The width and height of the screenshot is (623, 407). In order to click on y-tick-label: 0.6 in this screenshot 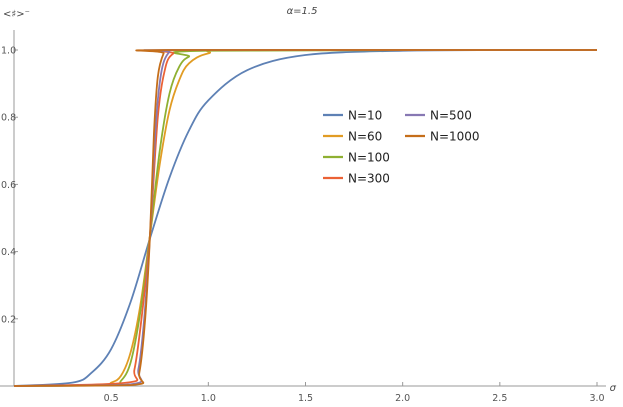, I will do `click(8, 185)`.